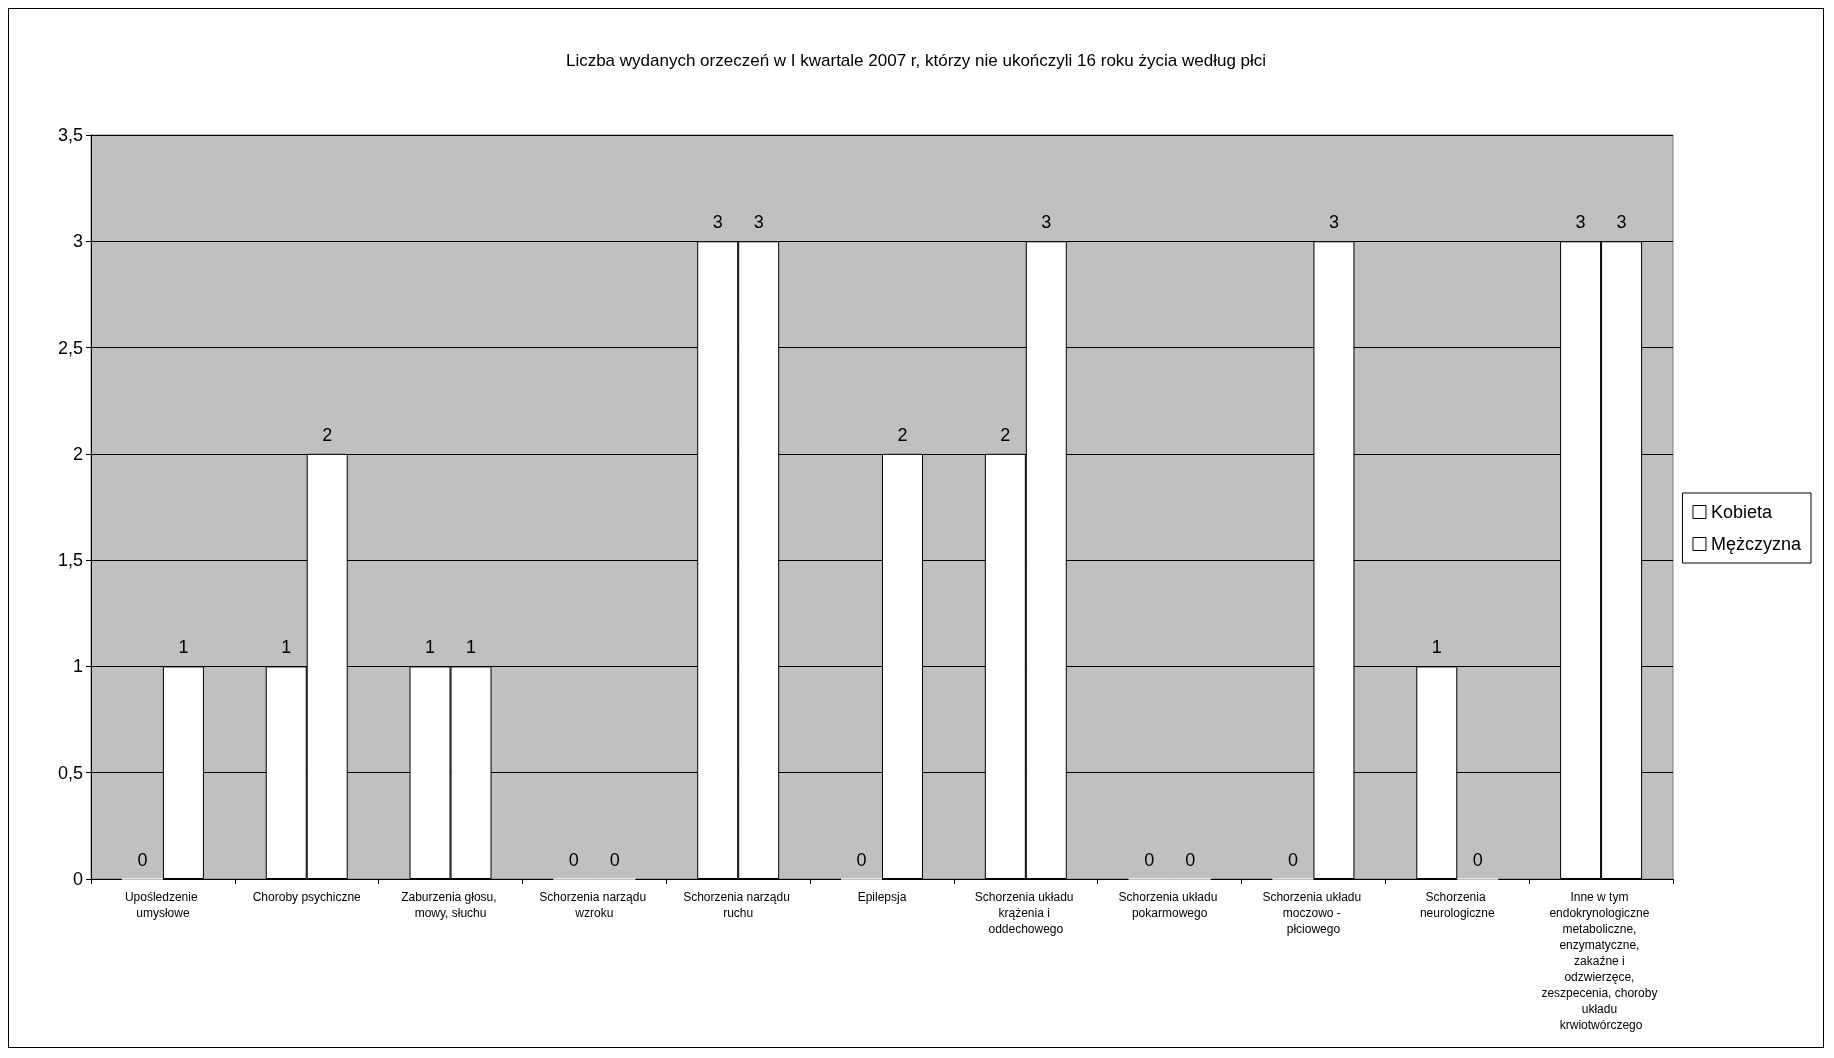  What do you see at coordinates (1025, 913) in the screenshot?
I see `x-tick-label: Schorzenia układu krążenia i oddechowego` at bounding box center [1025, 913].